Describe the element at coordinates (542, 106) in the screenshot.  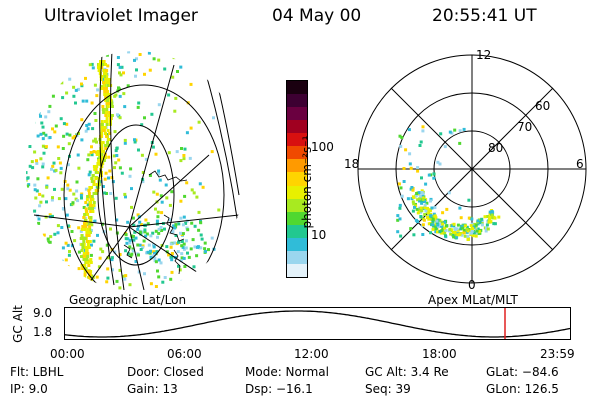
I see `polar-lat-label-60: 60` at that location.